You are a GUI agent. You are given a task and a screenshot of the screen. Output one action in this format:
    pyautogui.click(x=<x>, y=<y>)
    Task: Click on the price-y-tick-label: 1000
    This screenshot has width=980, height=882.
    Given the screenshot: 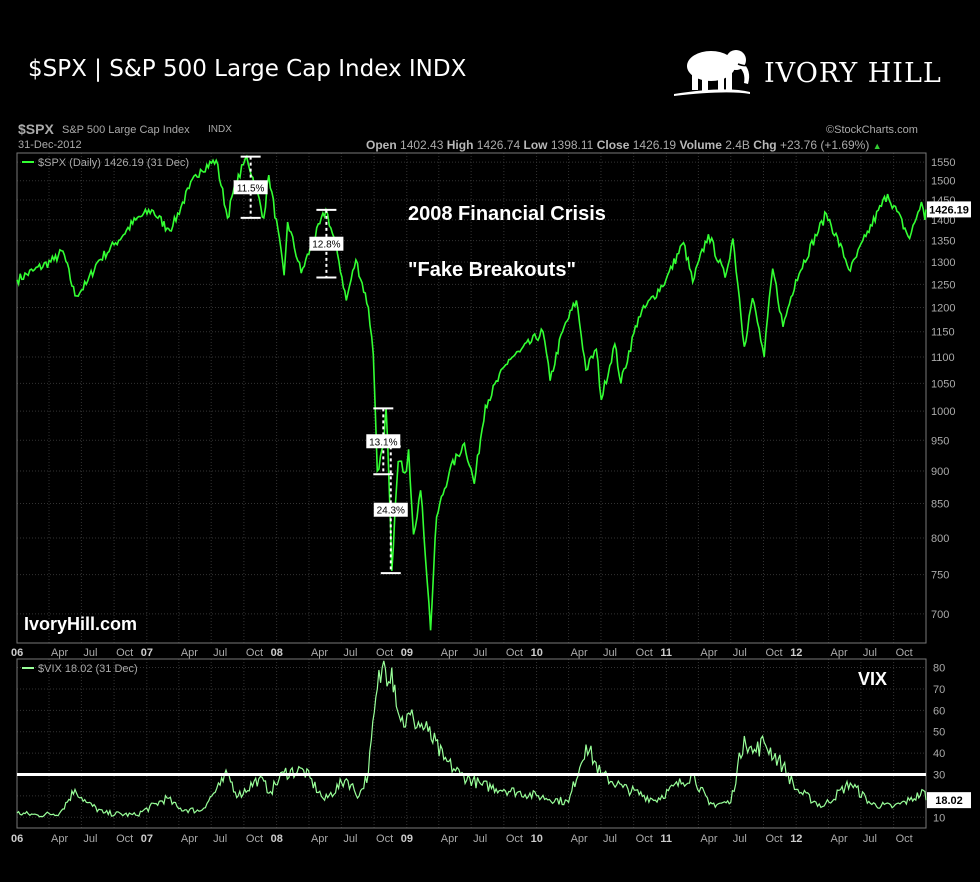 What is the action you would take?
    pyautogui.click(x=943, y=412)
    